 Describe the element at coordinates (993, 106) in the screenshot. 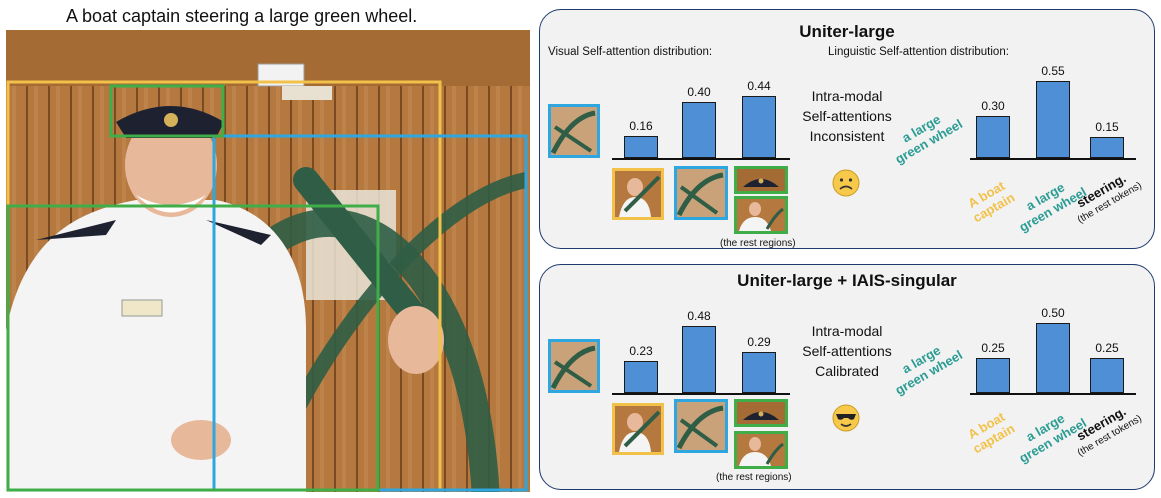

I see `linguistic-value-1: 0.30` at that location.